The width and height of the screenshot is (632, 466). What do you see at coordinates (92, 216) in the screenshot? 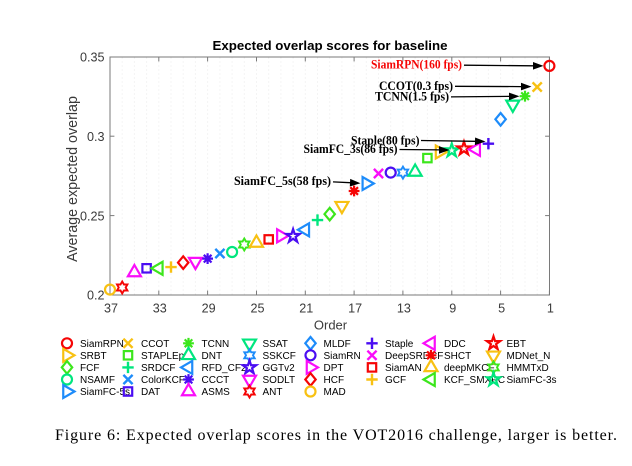
I see `svg-text: 0.25` at bounding box center [92, 216].